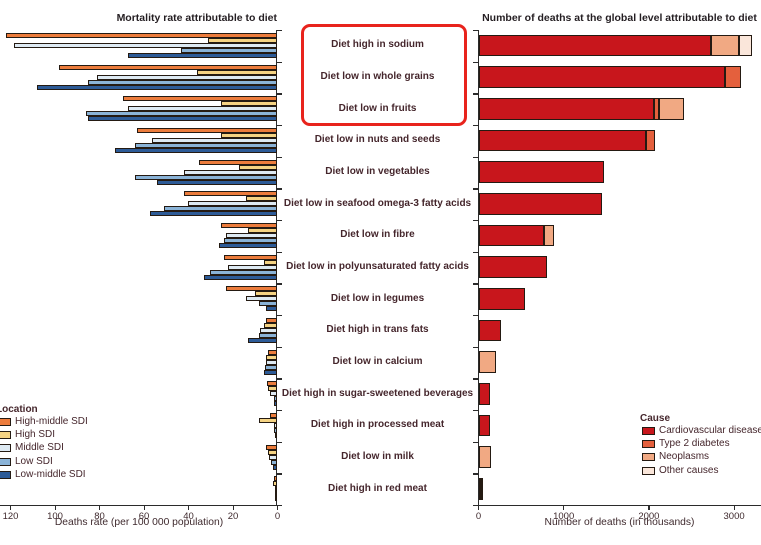 The width and height of the screenshot is (761, 545). Describe the element at coordinates (233, 516) in the screenshot. I see `left-x-tick-label: 20` at that location.